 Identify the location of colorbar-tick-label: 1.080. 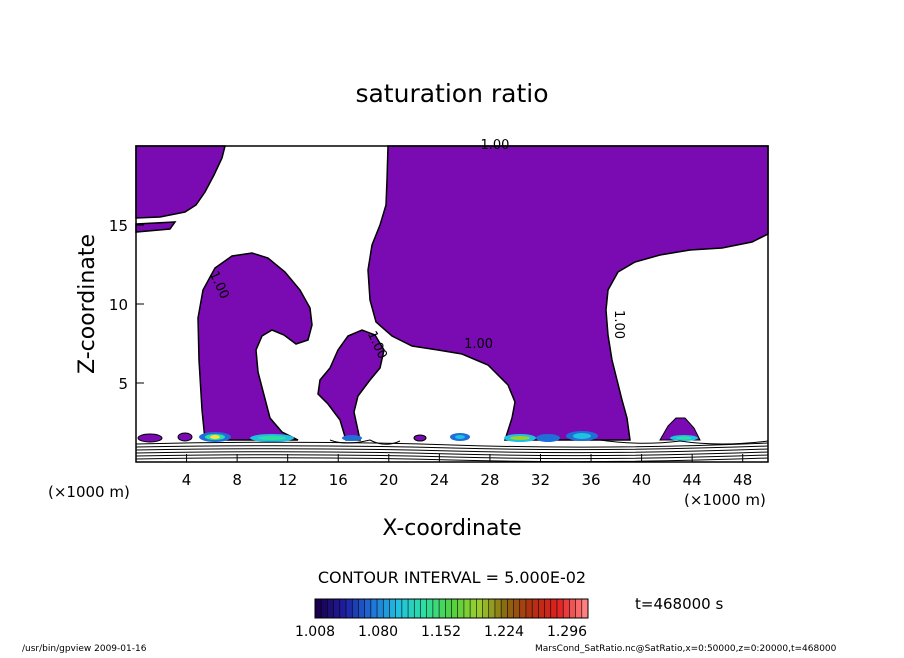
(378, 632).